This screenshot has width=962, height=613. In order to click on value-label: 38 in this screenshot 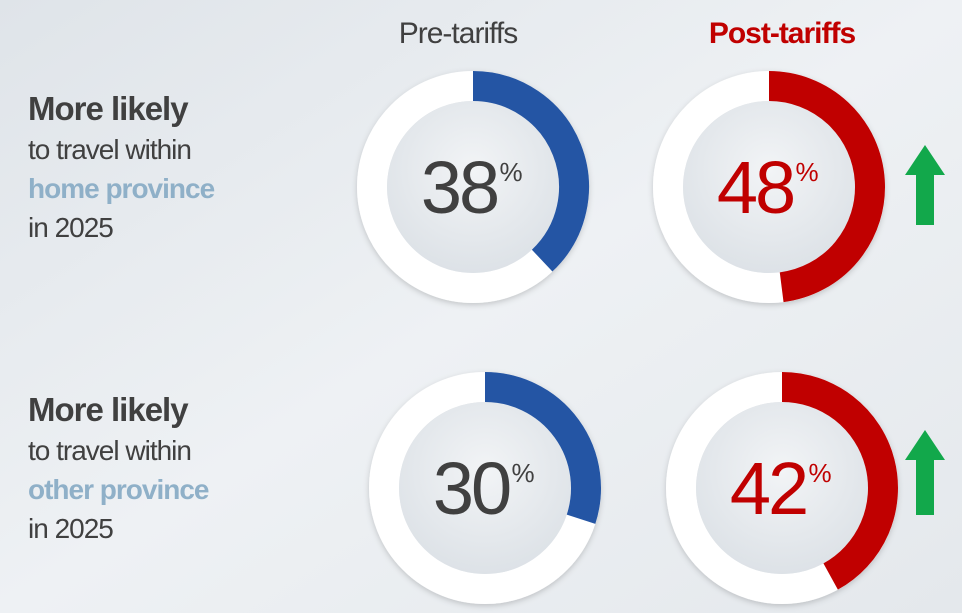, I will do `click(459, 187)`.